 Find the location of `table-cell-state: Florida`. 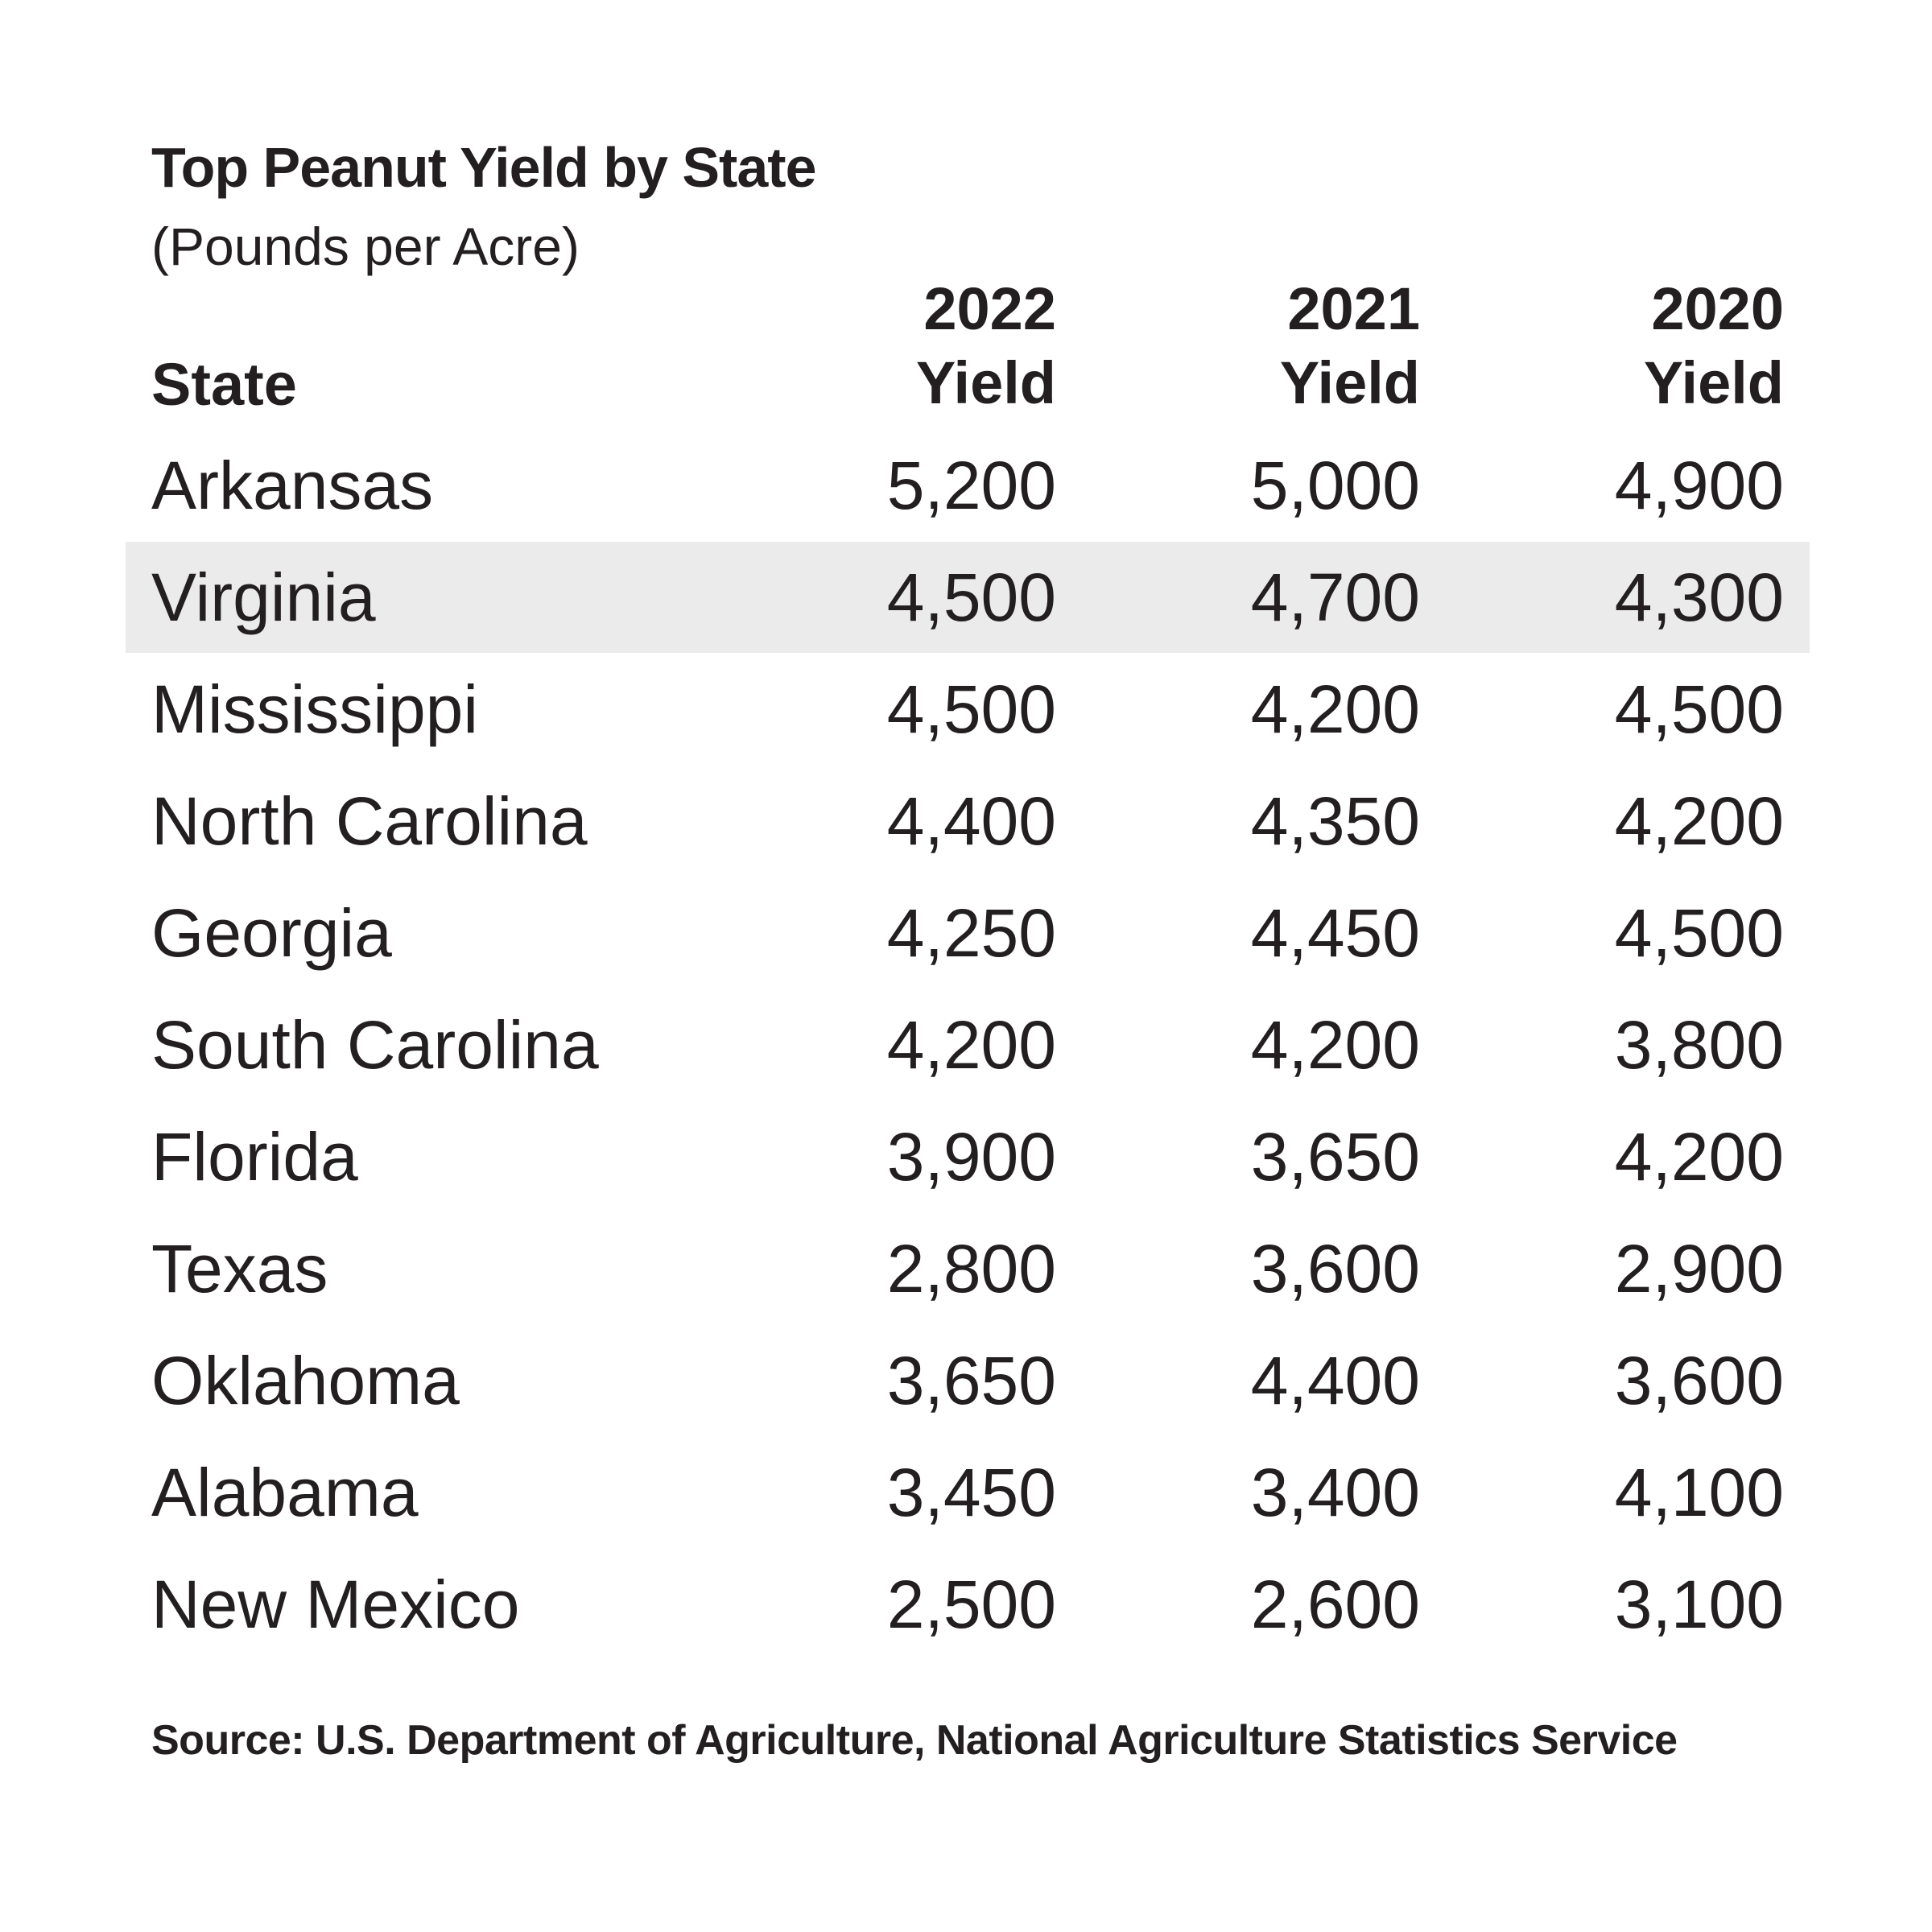

table-cell-state: Florida is located at coordinates (254, 1157).